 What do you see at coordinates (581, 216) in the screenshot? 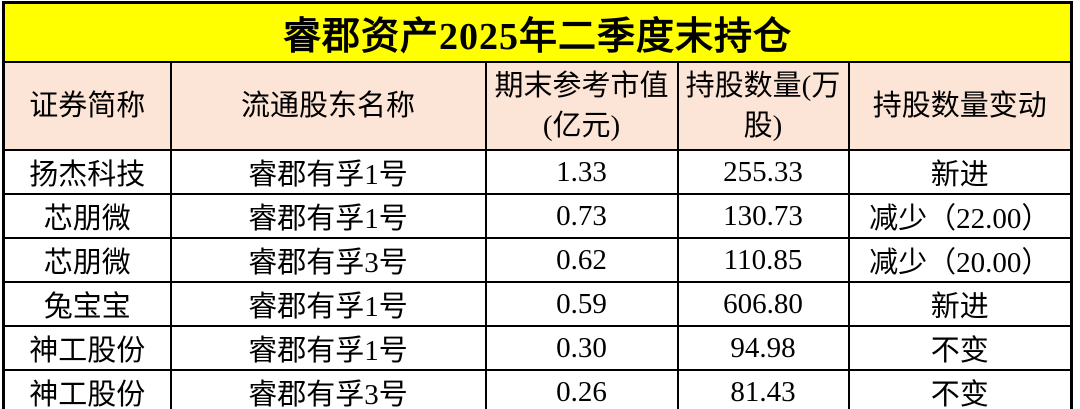
I see `cell-market-value: 0.73` at bounding box center [581, 216].